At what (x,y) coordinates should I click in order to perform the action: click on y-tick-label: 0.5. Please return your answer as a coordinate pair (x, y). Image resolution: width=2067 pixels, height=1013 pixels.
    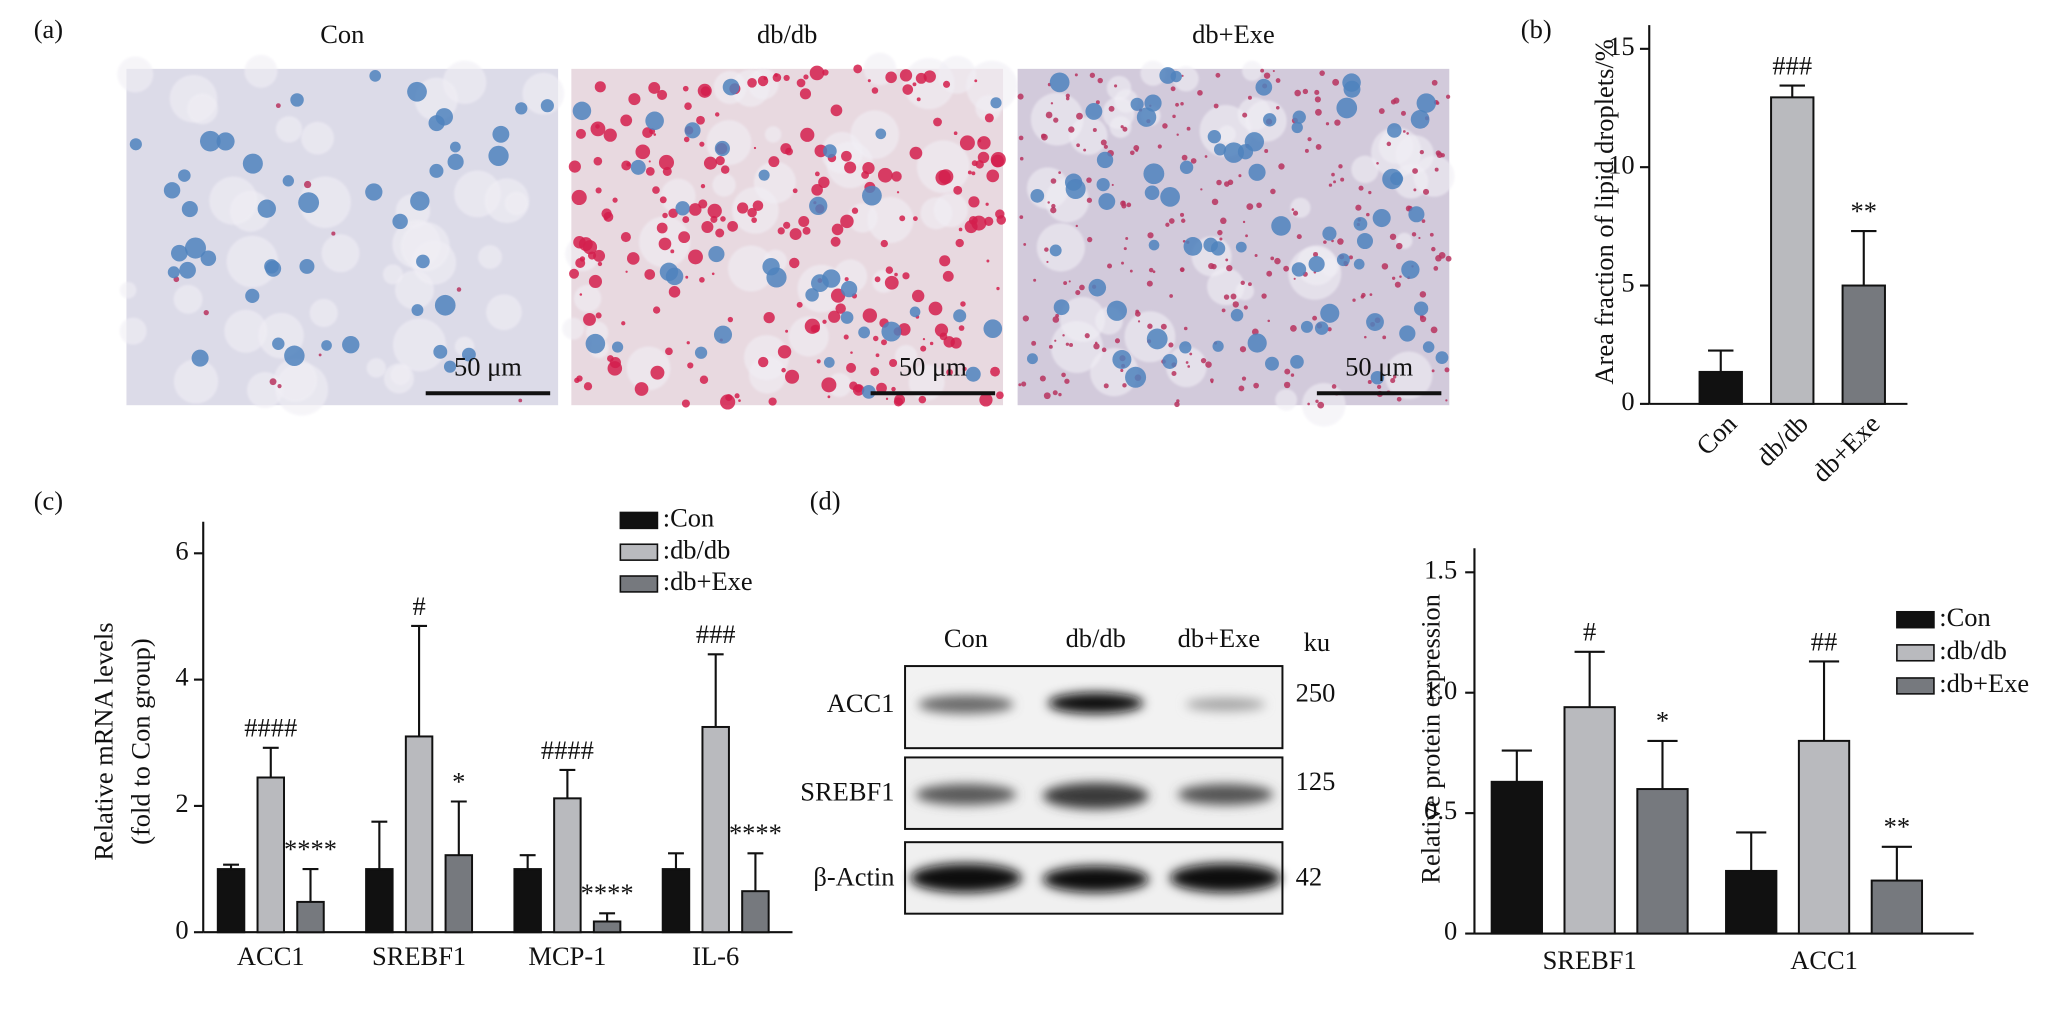
    Looking at the image, I should click on (1440, 810).